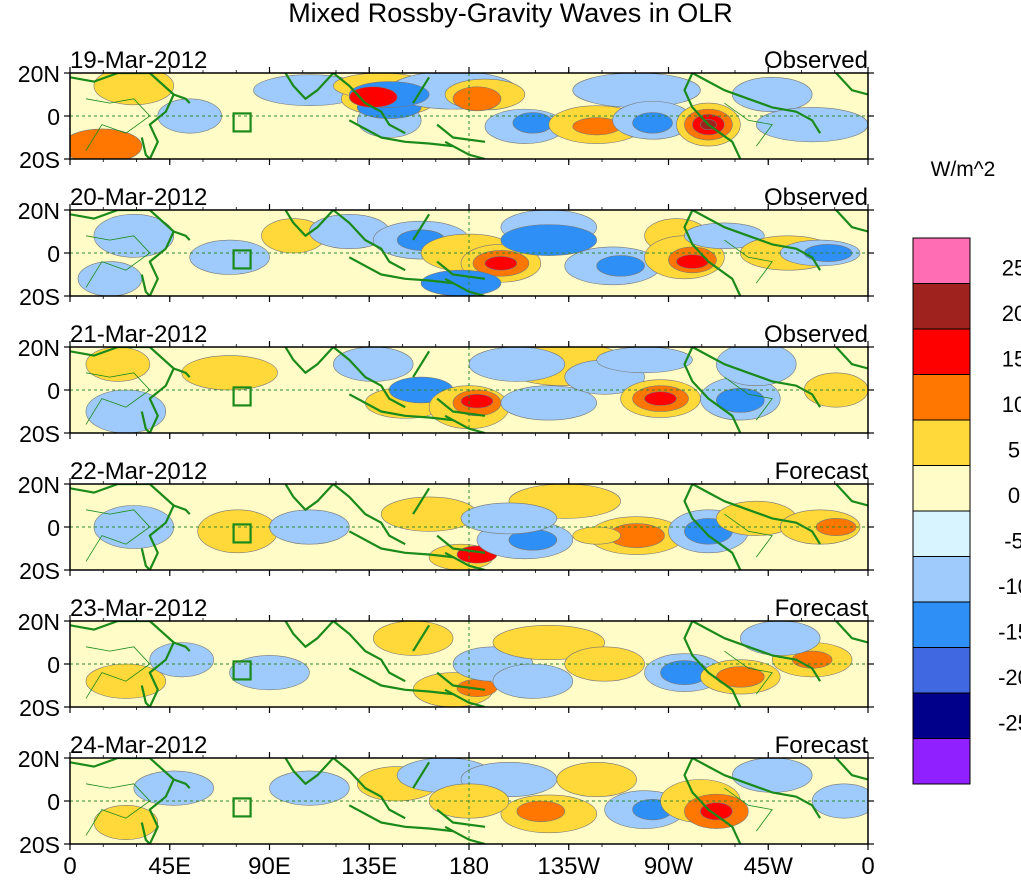 This screenshot has width=1021, height=890. What do you see at coordinates (138, 197) in the screenshot?
I see `panel-date: 20-Mar-2012` at bounding box center [138, 197].